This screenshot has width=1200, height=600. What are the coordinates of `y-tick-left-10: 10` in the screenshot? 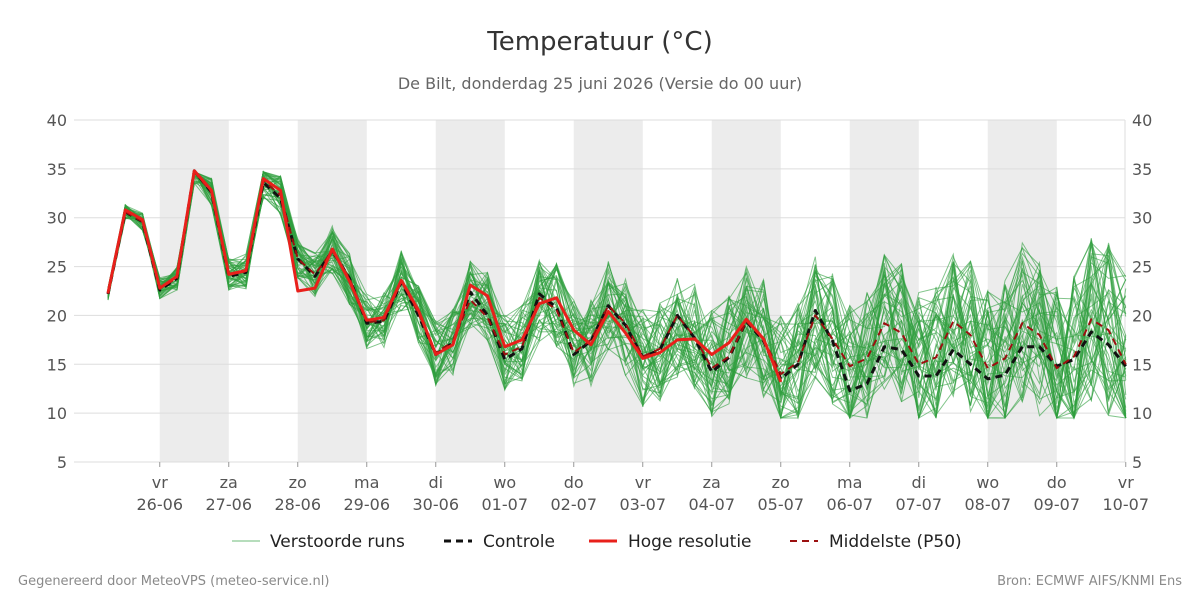 It's located at (57, 413).